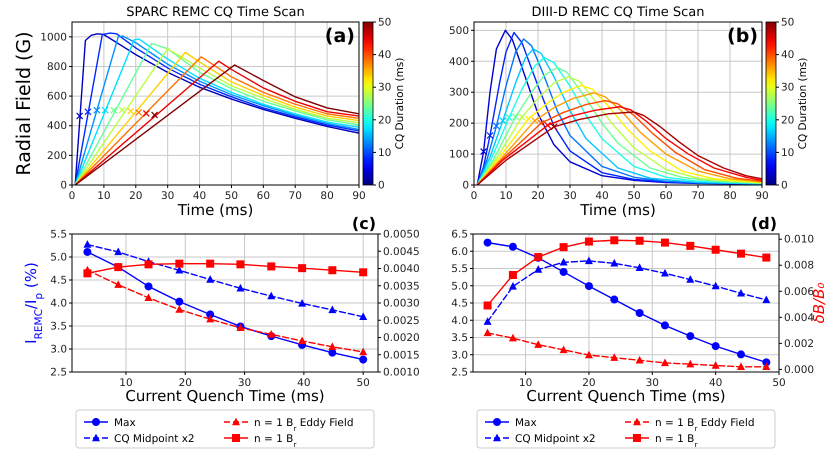  I want to click on y-tick-label: 2.5, so click(58, 372).